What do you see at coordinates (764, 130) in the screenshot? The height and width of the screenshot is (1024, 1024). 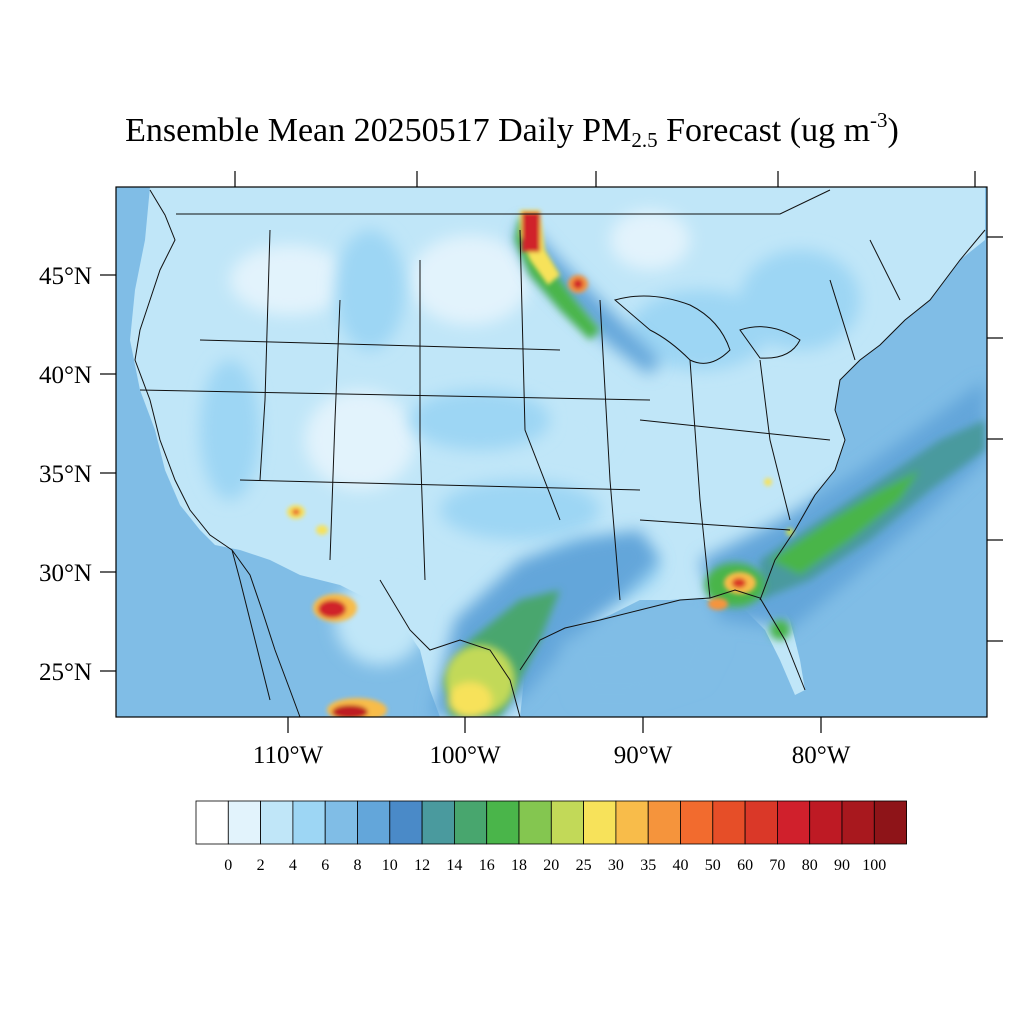 I see `title-after-subscript: Forecast (ug m` at bounding box center [764, 130].